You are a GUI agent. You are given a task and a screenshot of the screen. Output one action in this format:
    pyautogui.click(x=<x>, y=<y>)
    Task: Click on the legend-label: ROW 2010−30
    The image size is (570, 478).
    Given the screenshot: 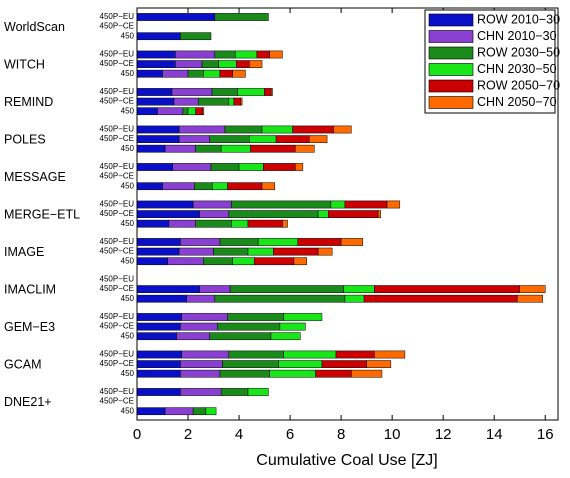 What is the action you would take?
    pyautogui.click(x=518, y=19)
    